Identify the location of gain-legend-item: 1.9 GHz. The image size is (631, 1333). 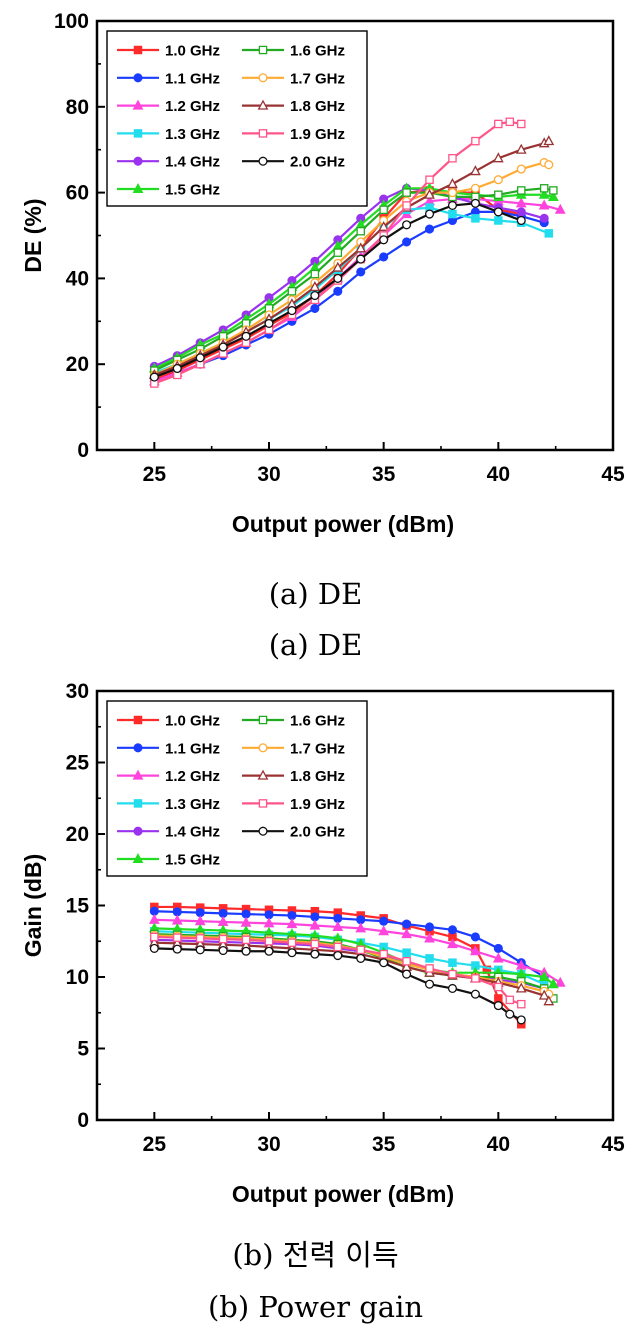
(293, 804).